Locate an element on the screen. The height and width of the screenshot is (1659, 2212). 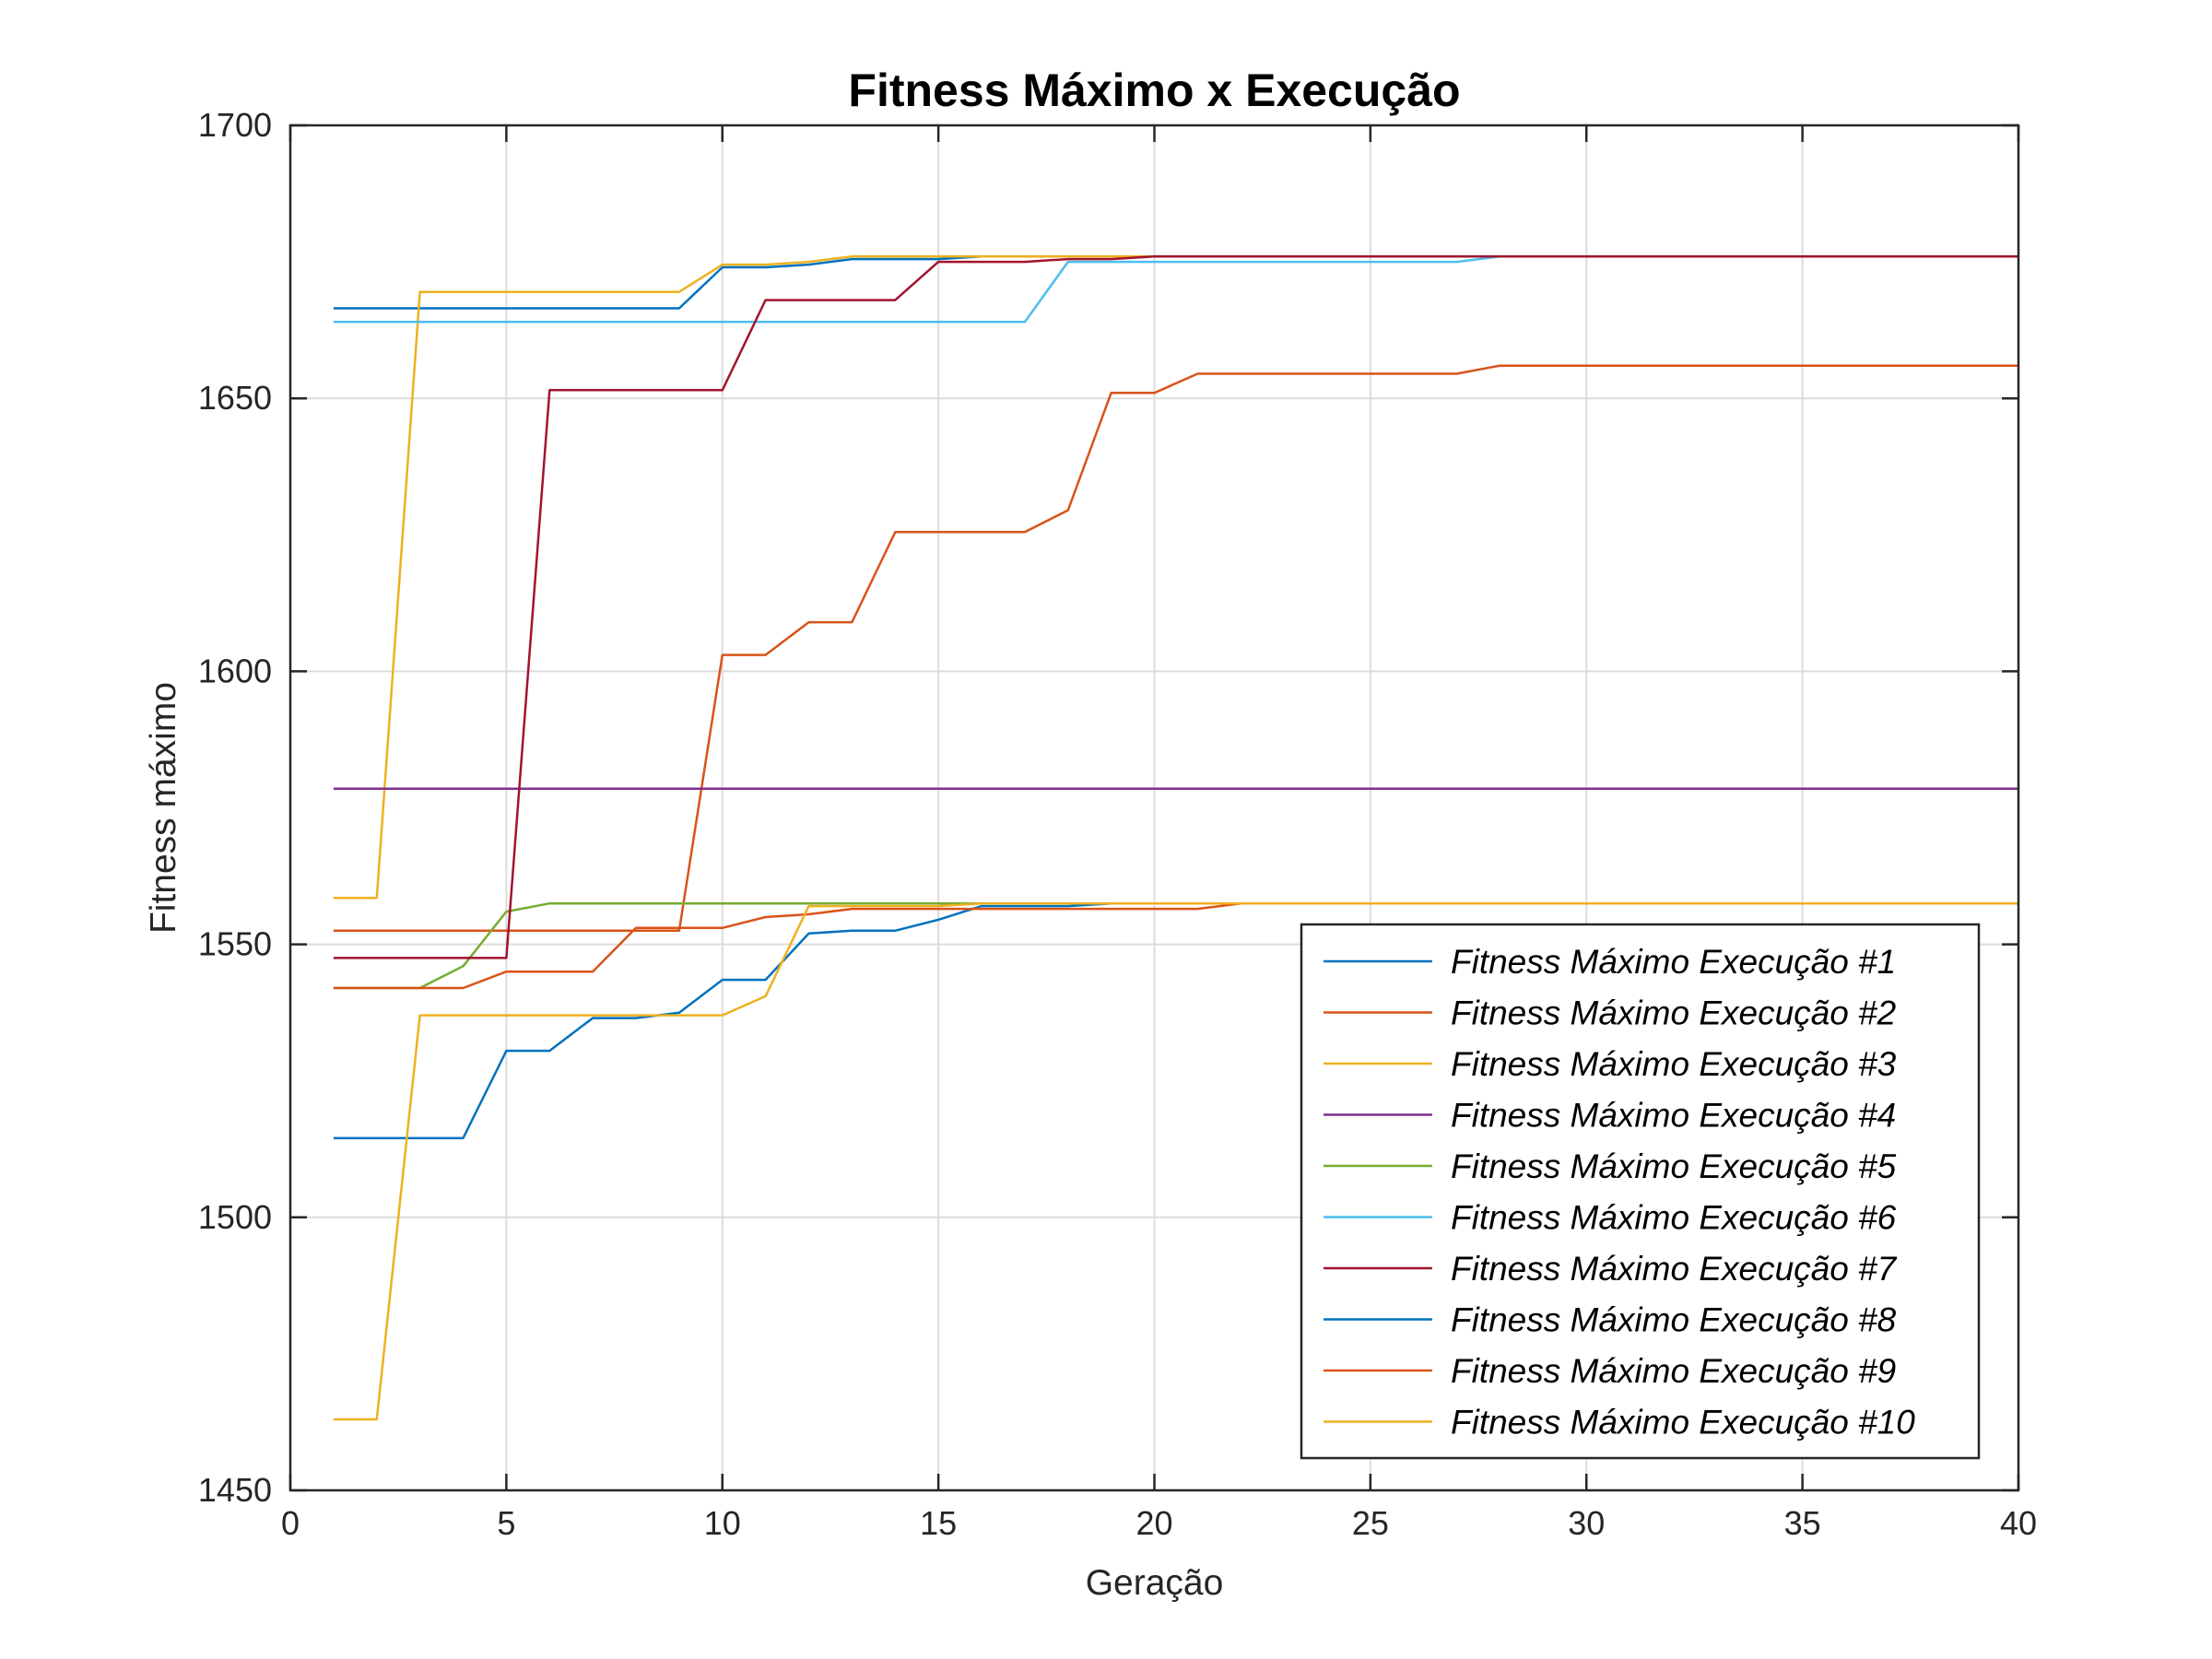
x-tick-label: 40 is located at coordinates (2018, 1523).